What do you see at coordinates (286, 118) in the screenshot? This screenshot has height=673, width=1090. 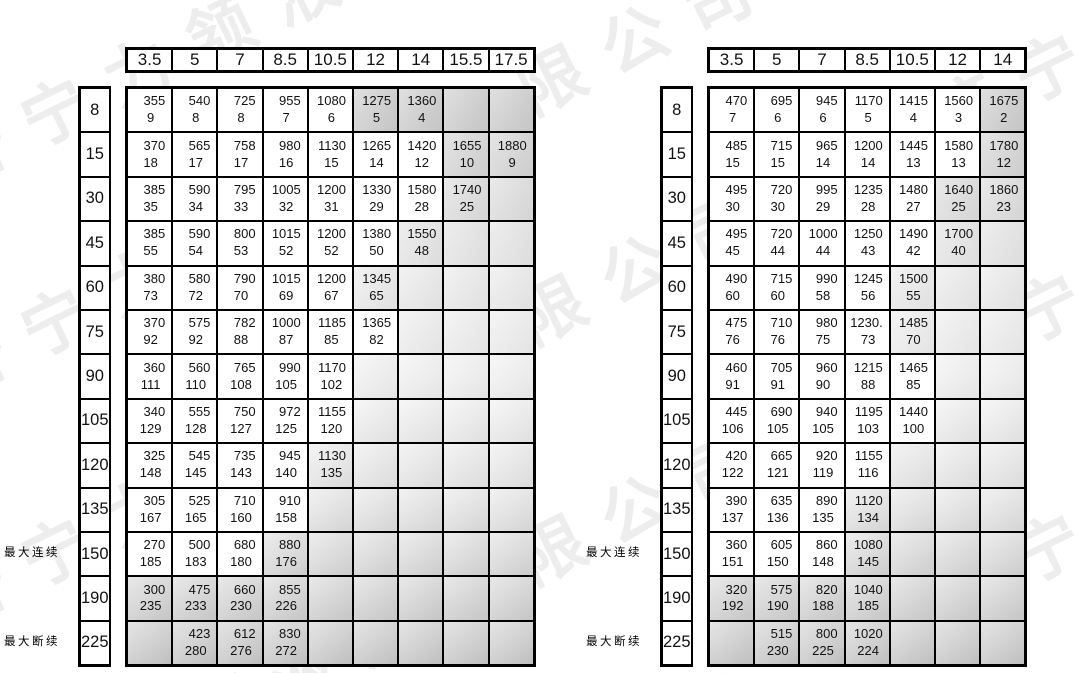 I see `cell-bottom-value: 7` at bounding box center [286, 118].